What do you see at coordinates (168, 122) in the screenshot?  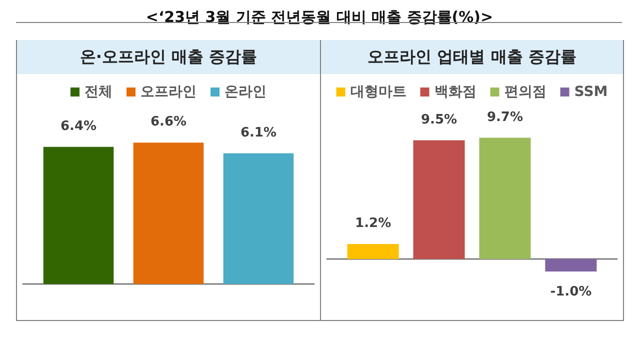 I see `data-label: 6.6%` at bounding box center [168, 122].